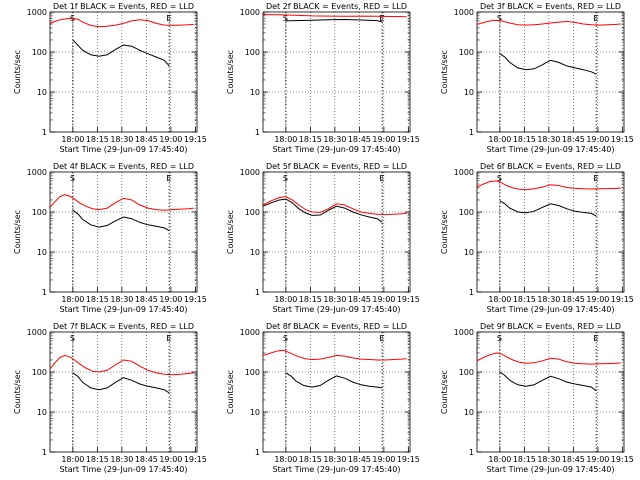 Image resolution: width=640 pixels, height=480 pixels. Describe the element at coordinates (123, 6) in the screenshot. I see `panel-title: Det 1f BLACK = Events, RED = LLD` at that location.